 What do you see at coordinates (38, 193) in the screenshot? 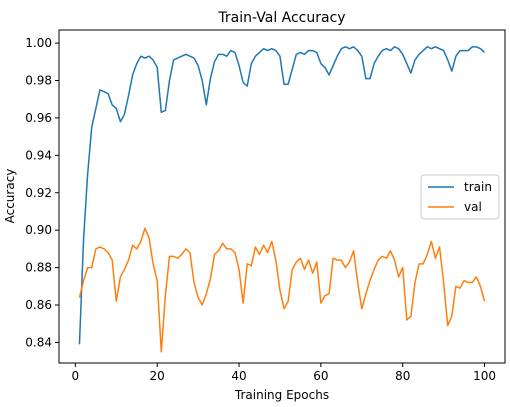
I see `y-tick-label: 0.92` at bounding box center [38, 193].